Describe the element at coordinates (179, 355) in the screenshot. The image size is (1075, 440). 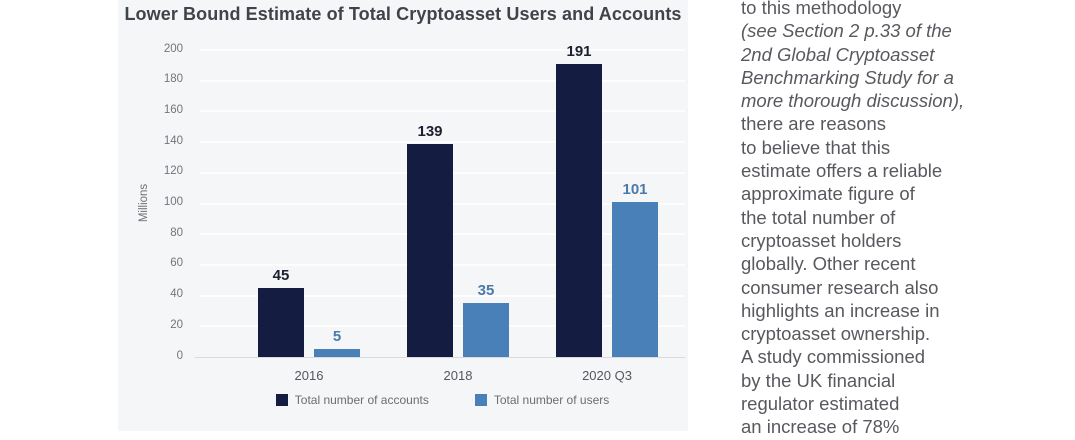
I see `y-axis-tick-label: 0` at that location.